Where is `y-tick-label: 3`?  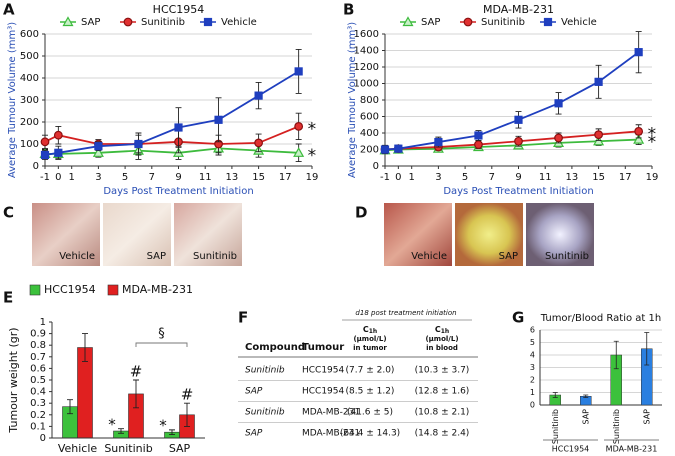 y-tick-label: 3 is located at coordinates (532, 367).